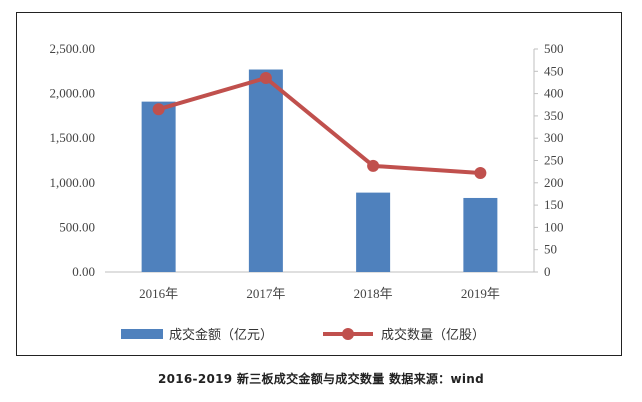 The image size is (642, 402). I want to click on legend-swatch-marker, so click(348, 334).